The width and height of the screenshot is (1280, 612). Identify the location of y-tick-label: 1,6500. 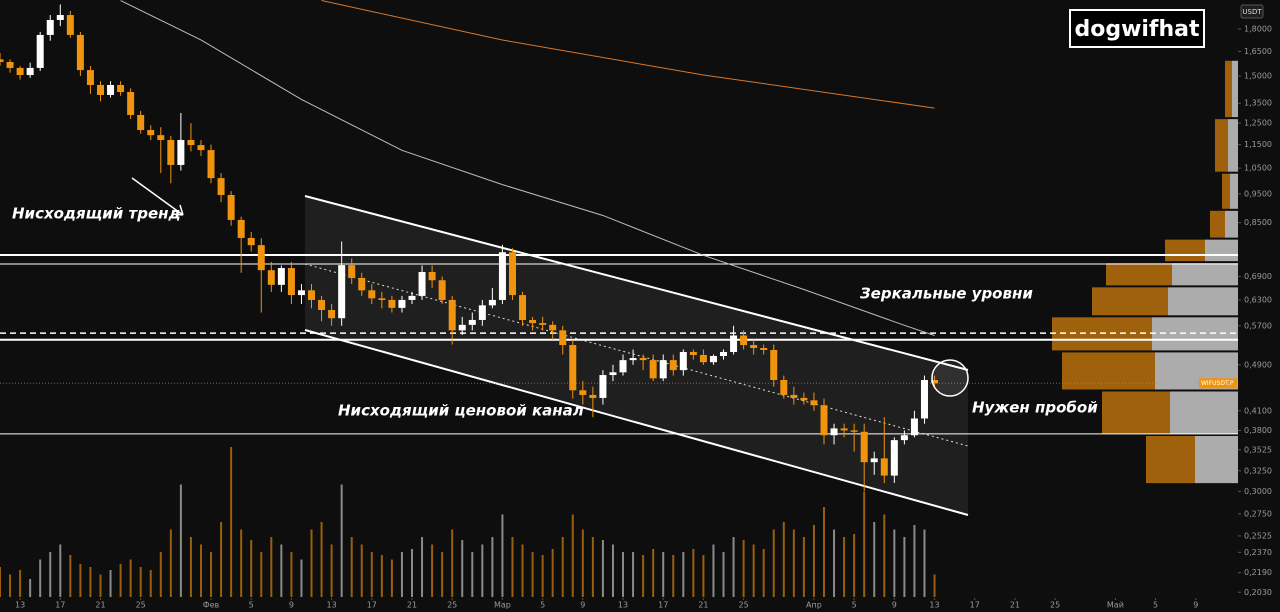
(1258, 51).